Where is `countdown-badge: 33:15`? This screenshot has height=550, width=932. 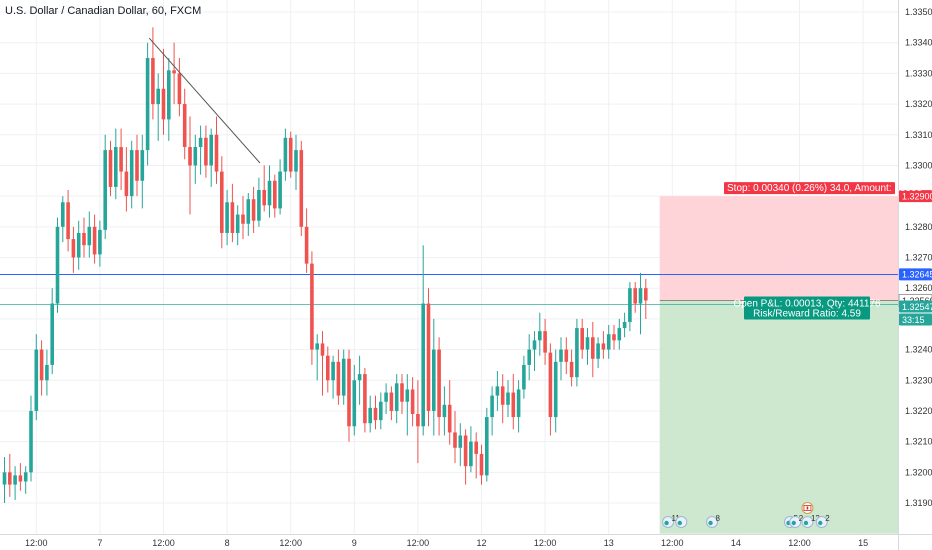
countdown-badge: 33:15 is located at coordinates (915, 319).